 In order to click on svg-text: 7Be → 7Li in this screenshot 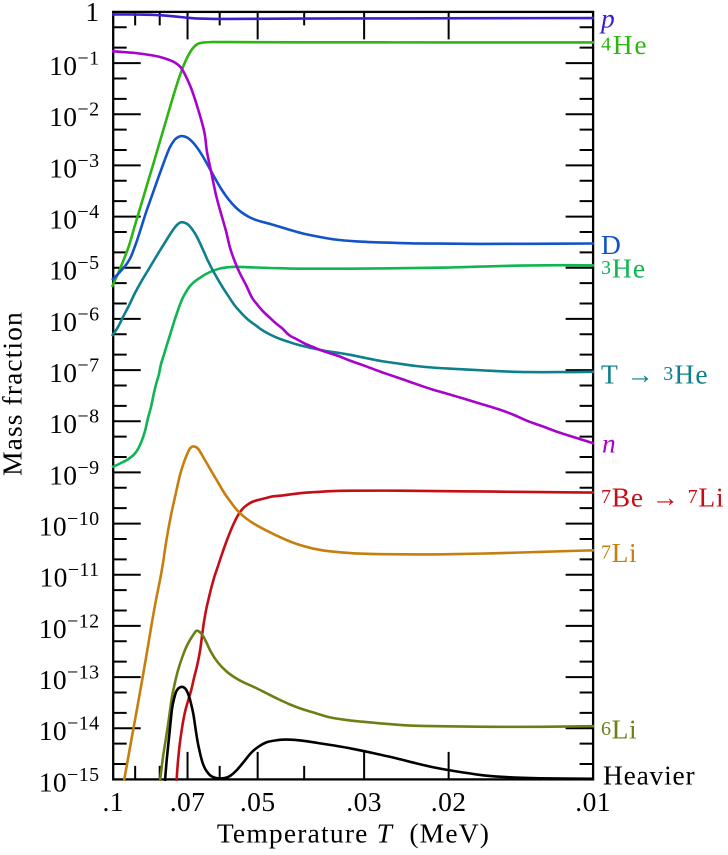, I will do `click(662, 497)`.